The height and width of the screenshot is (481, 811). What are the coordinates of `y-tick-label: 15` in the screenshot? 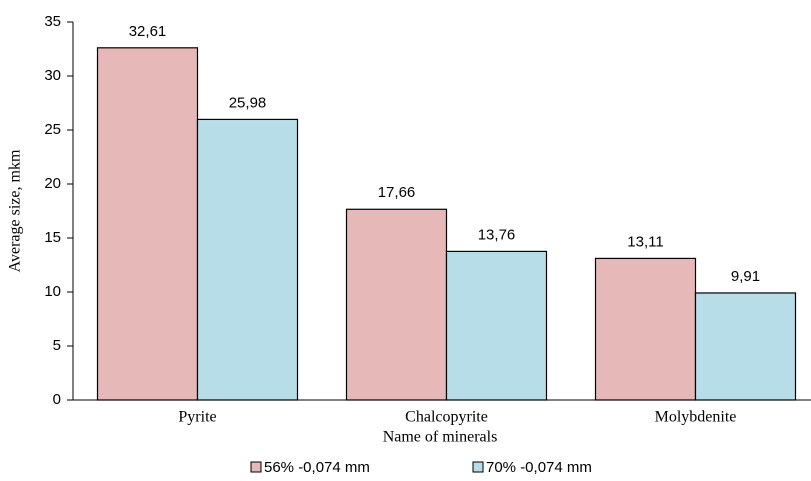 It's located at (52, 237).